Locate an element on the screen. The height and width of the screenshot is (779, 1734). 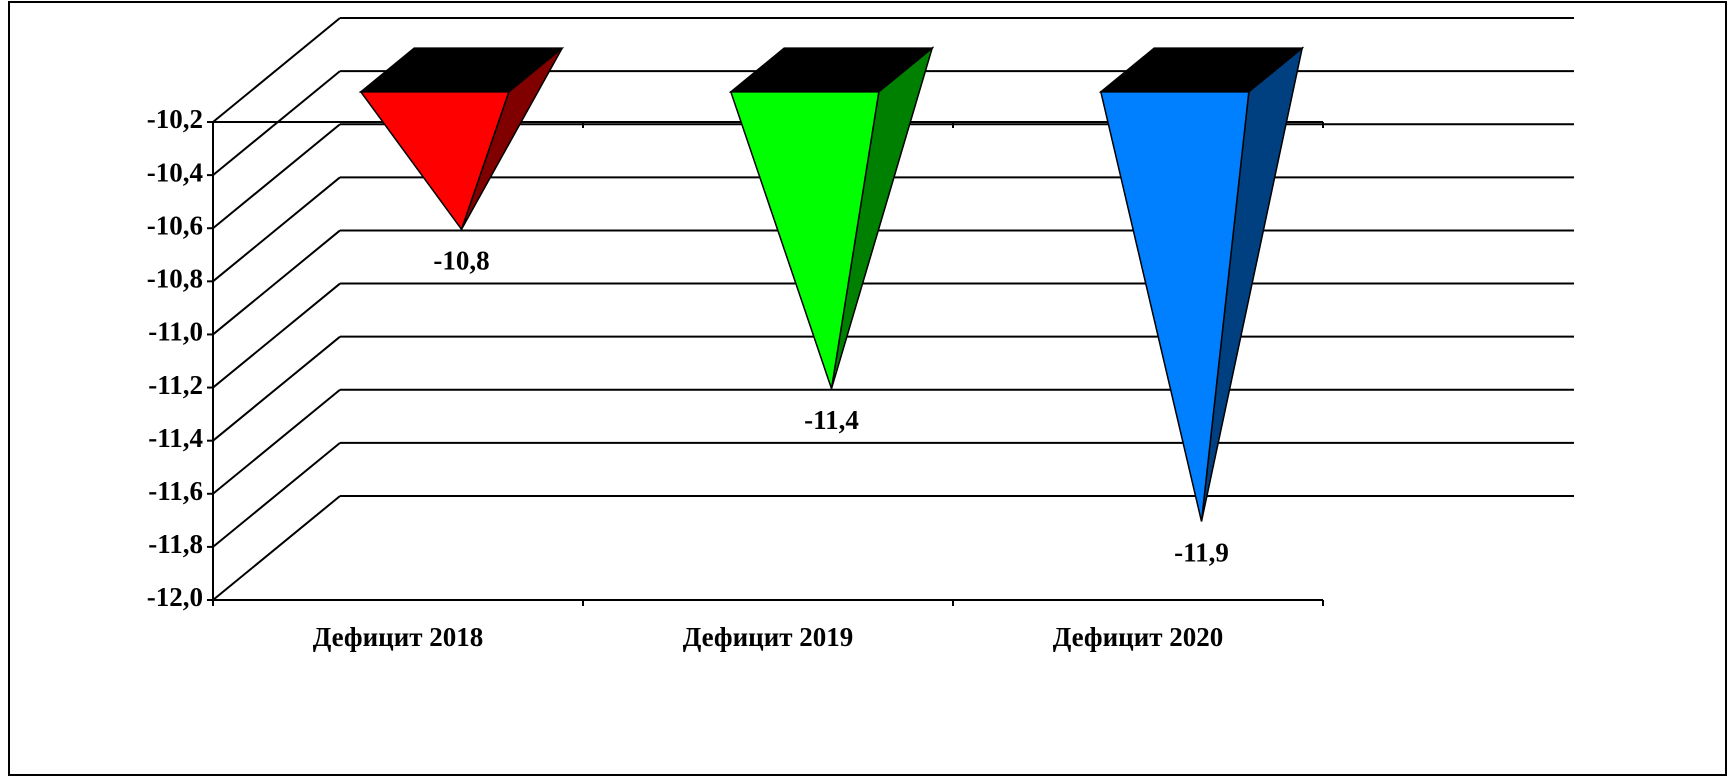
y-tick-label: -10,6 is located at coordinates (175, 225).